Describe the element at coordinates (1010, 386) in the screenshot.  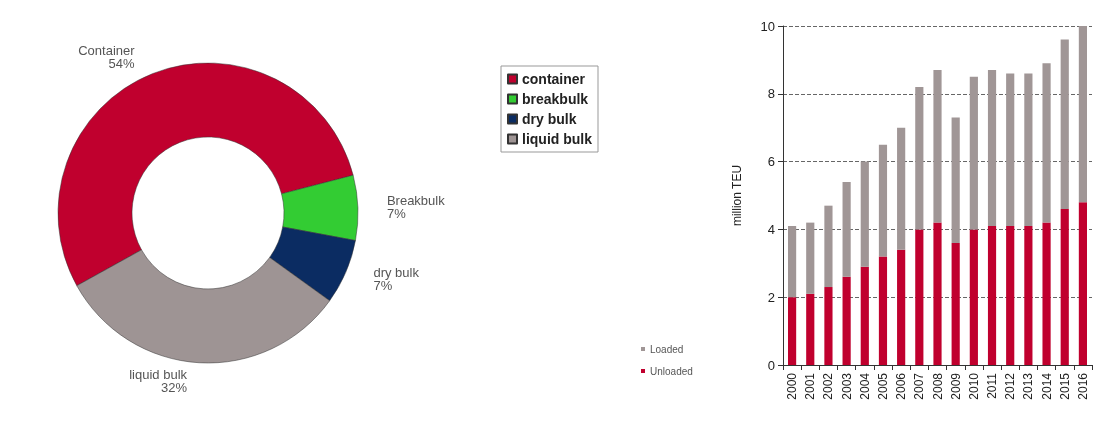
I see `x-tick-label: 2012` at that location.